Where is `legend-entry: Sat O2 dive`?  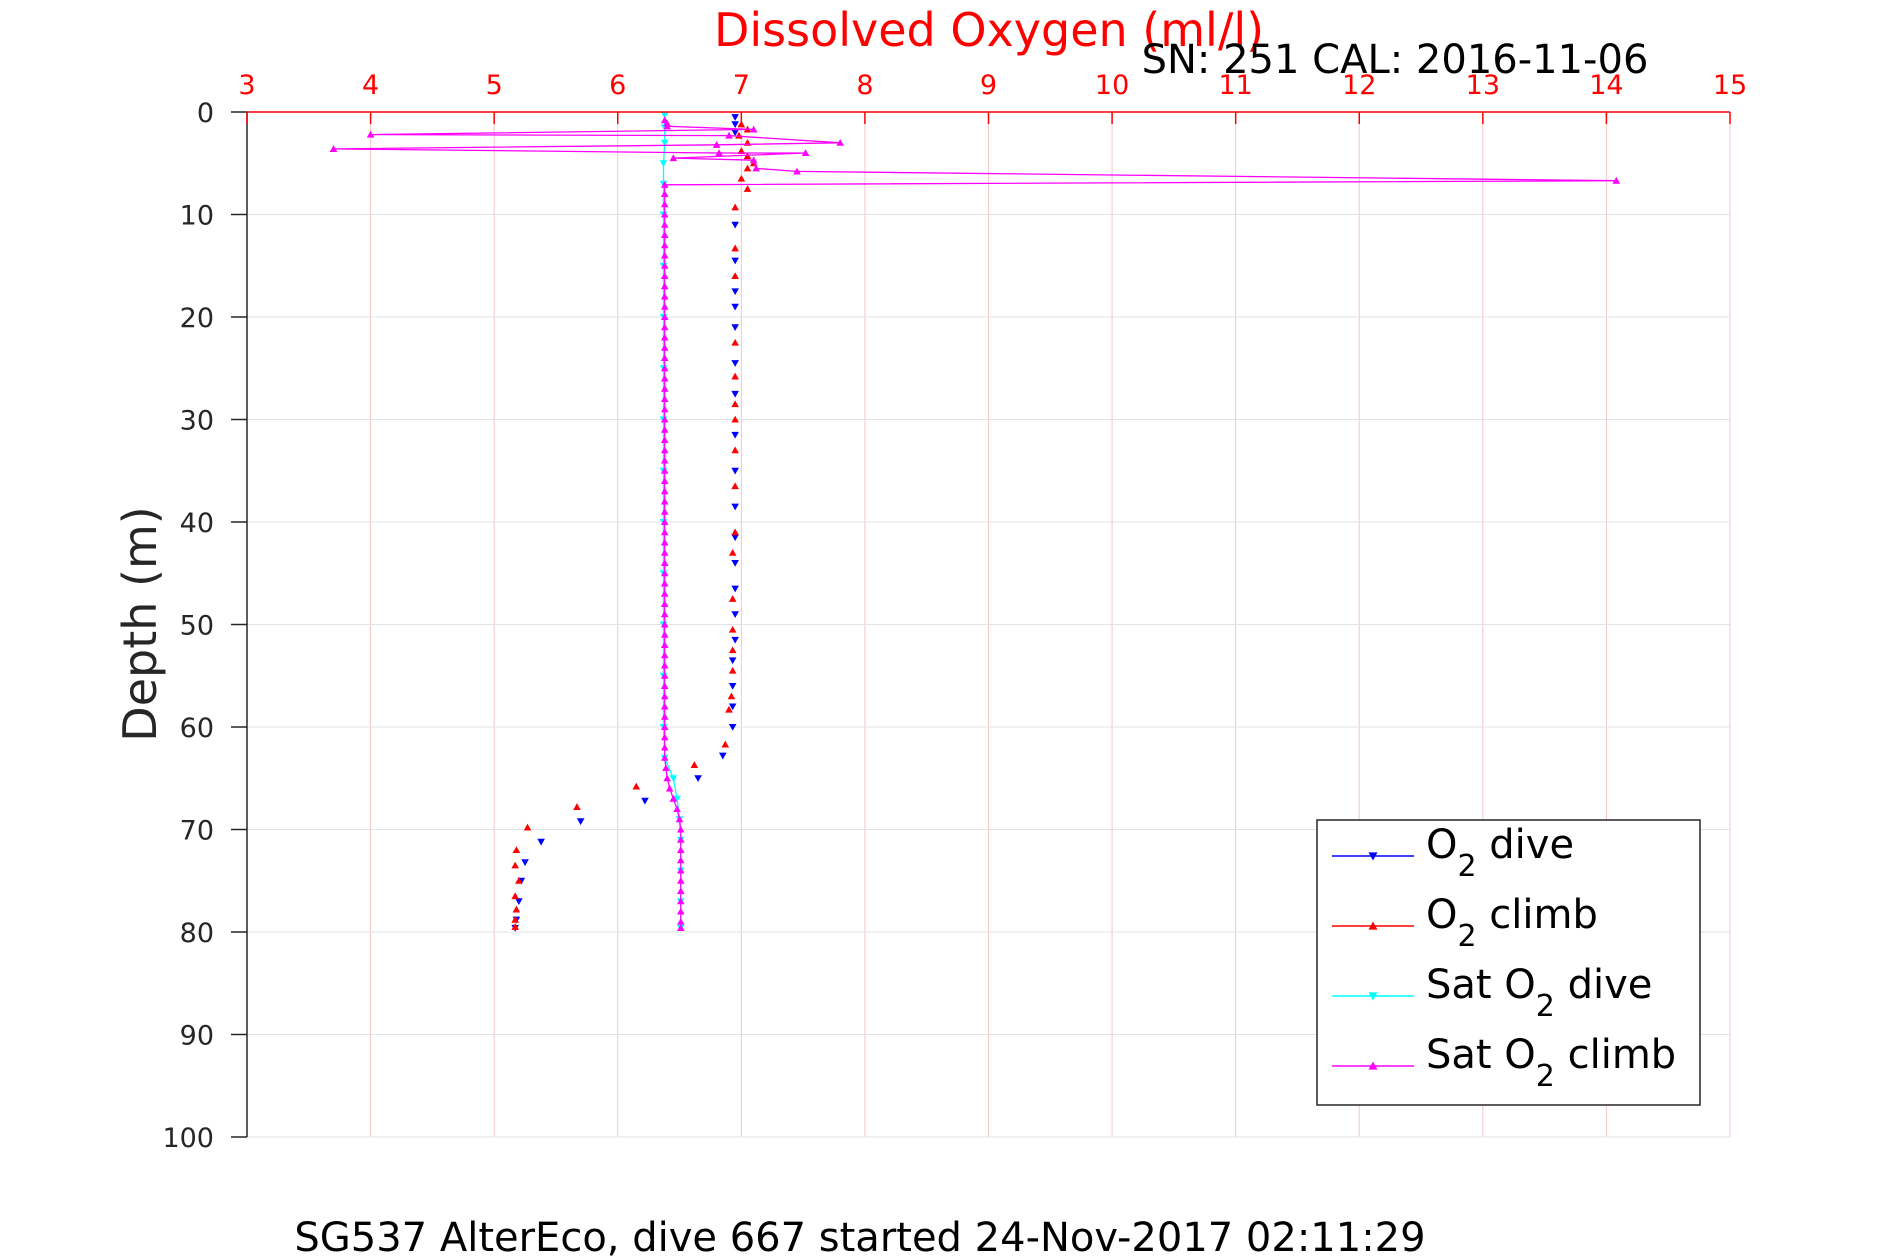
legend-entry: Sat O2 dive is located at coordinates (1492, 993).